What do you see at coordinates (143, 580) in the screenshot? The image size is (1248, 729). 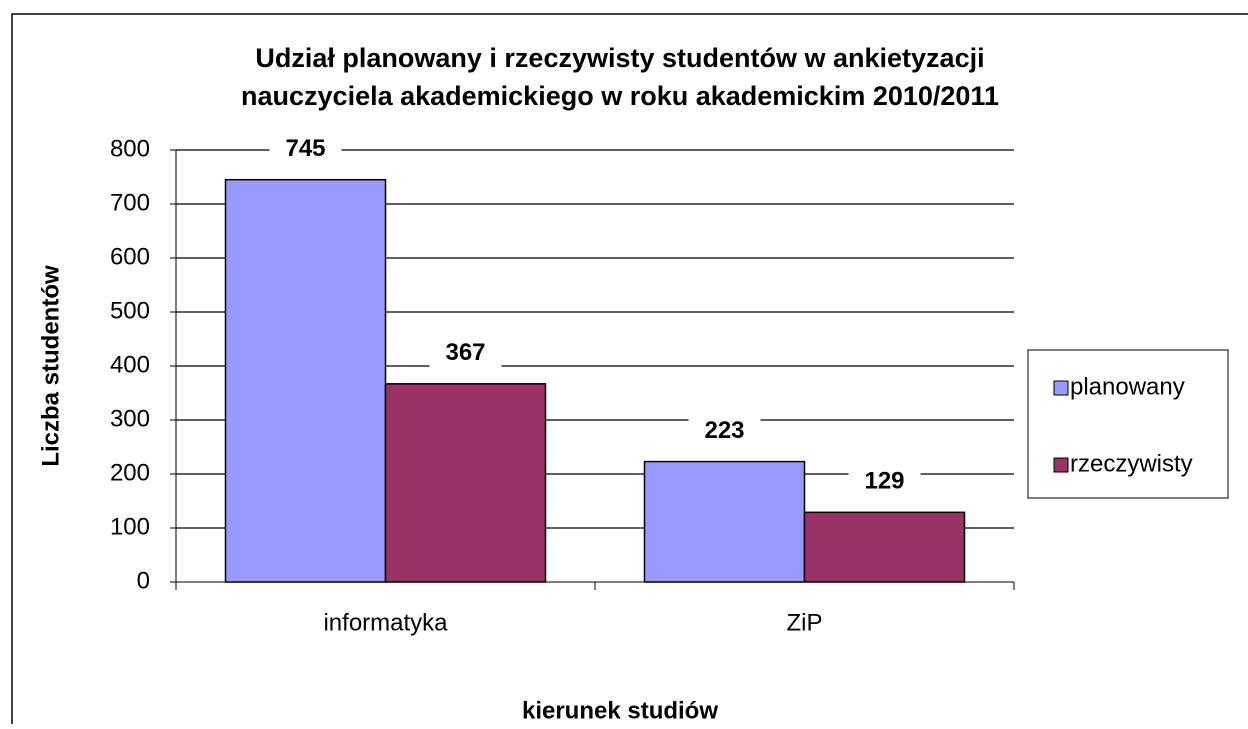 I see `y-tick-label: 0` at bounding box center [143, 580].